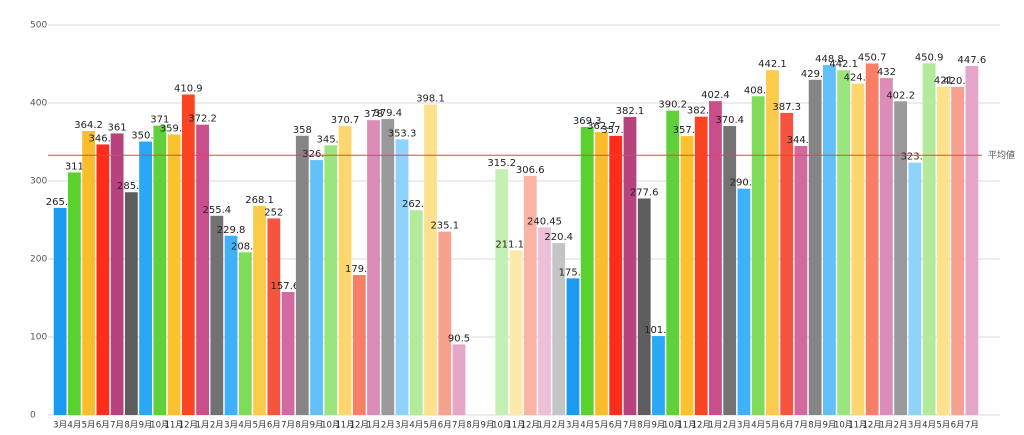 This screenshot has width=1024, height=435. I want to click on value-label: 362.7, so click(601, 126).